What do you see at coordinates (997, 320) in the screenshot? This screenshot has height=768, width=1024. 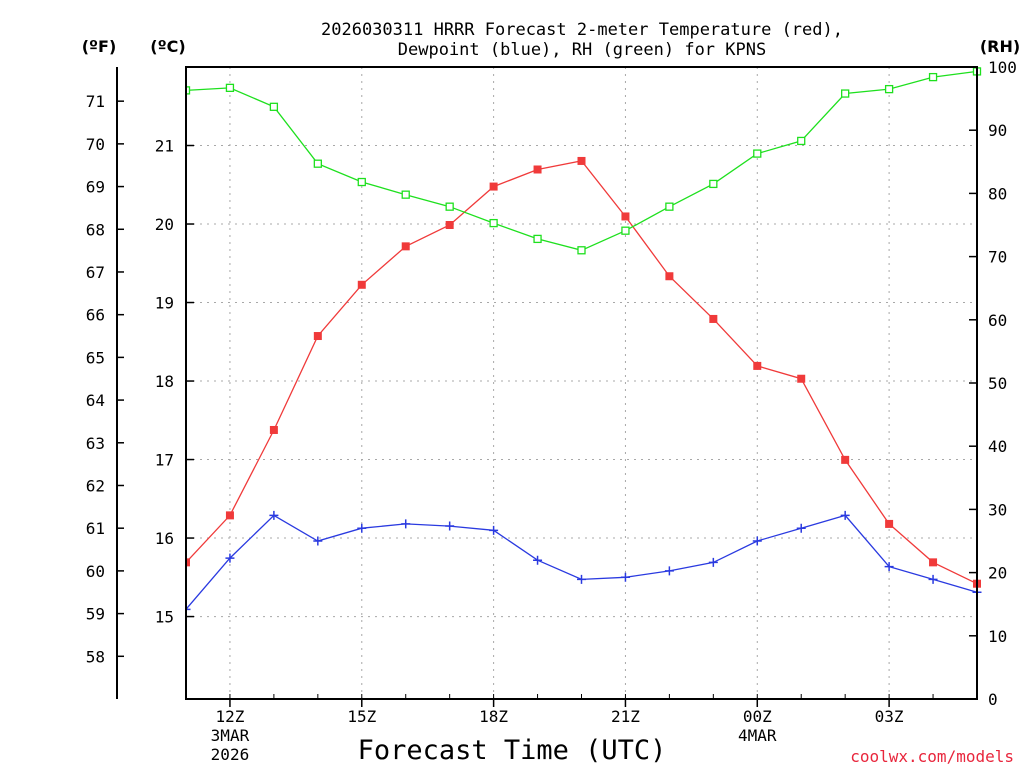 I see `rh-tick-label: 60` at bounding box center [997, 320].